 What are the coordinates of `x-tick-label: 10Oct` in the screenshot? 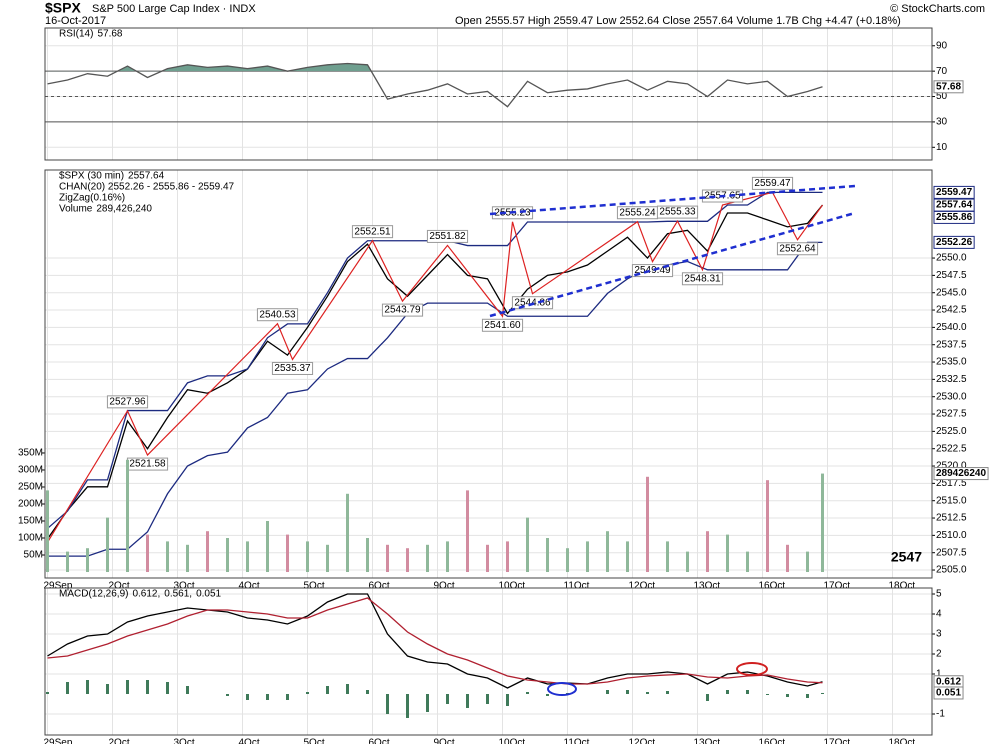 It's located at (512, 741).